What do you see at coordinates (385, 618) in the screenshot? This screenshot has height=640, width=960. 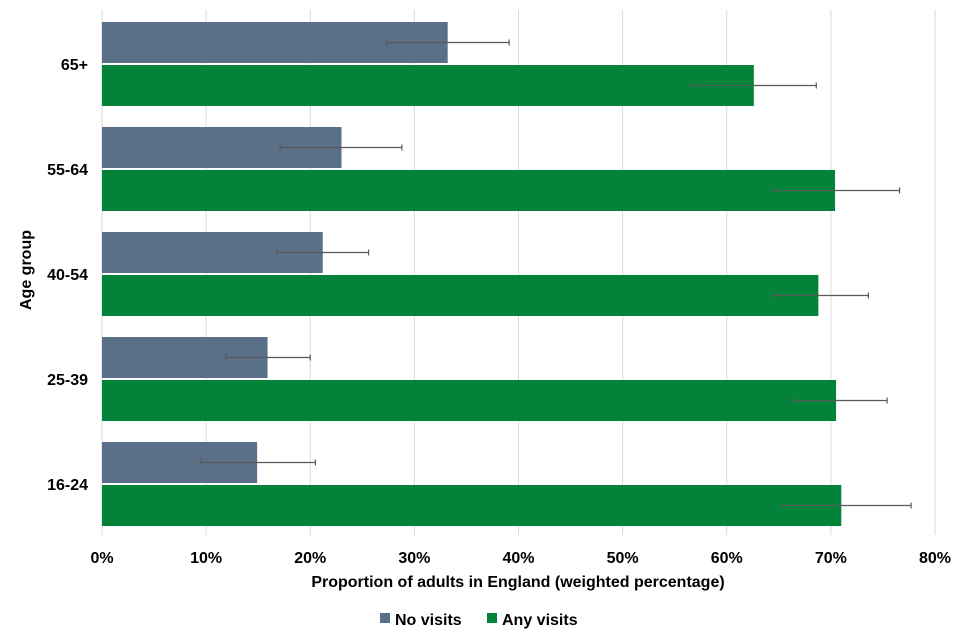 I see `legend-swatch-no-visits` at bounding box center [385, 618].